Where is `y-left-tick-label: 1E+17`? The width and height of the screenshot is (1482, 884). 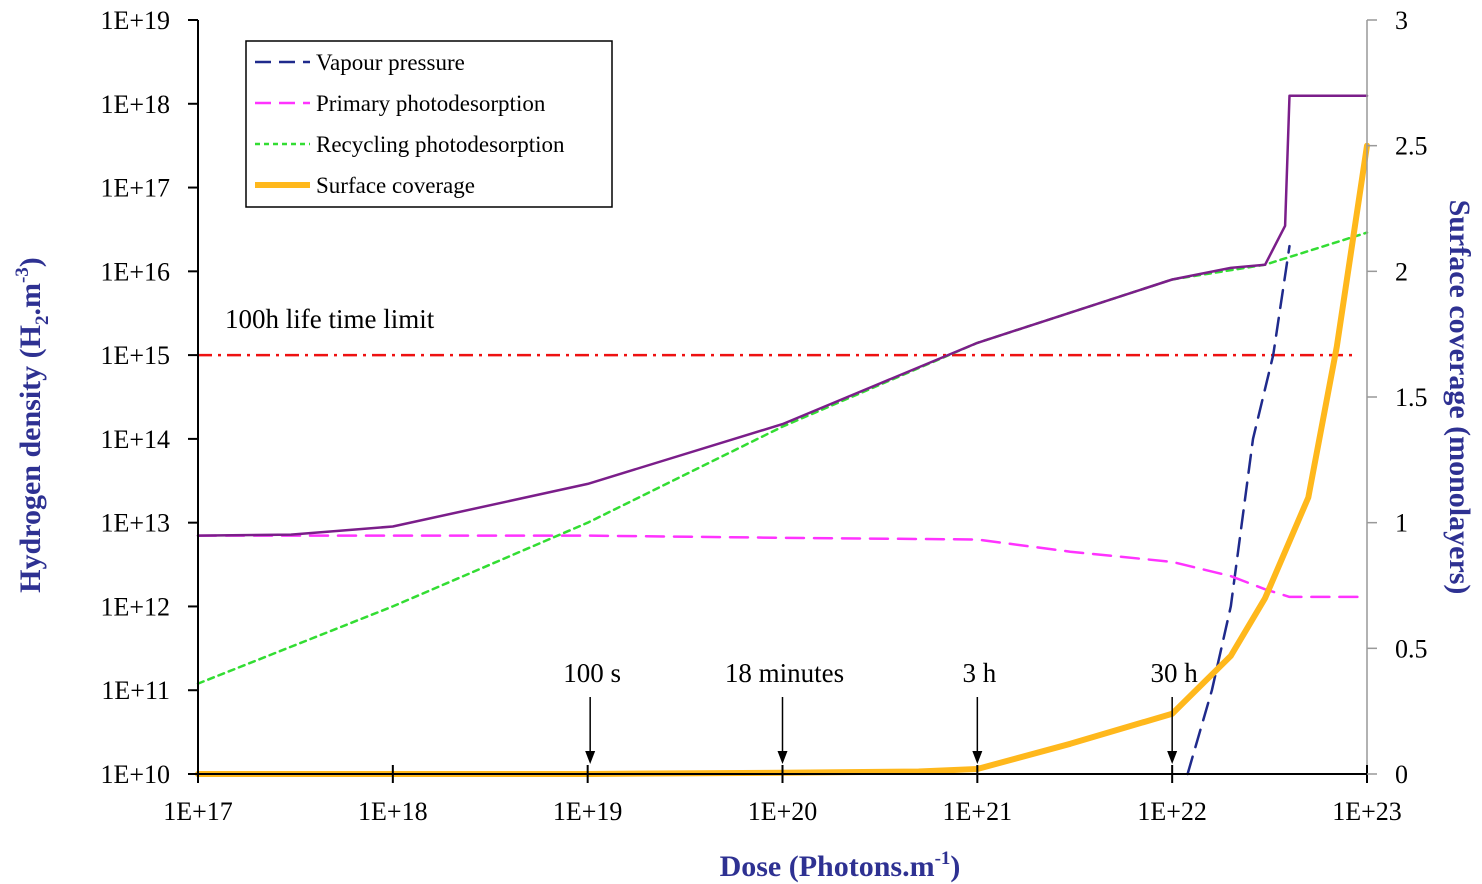
y-left-tick-label: 1E+17 is located at coordinates (135, 188).